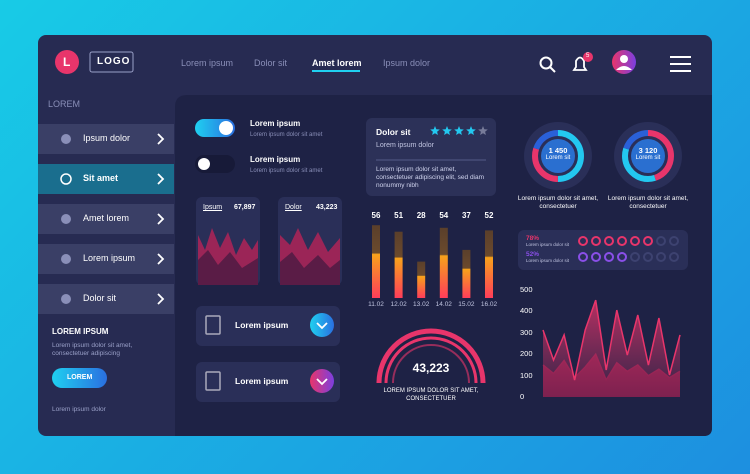 The image size is (750, 474). I want to click on y-tick-label: 400, so click(526, 311).